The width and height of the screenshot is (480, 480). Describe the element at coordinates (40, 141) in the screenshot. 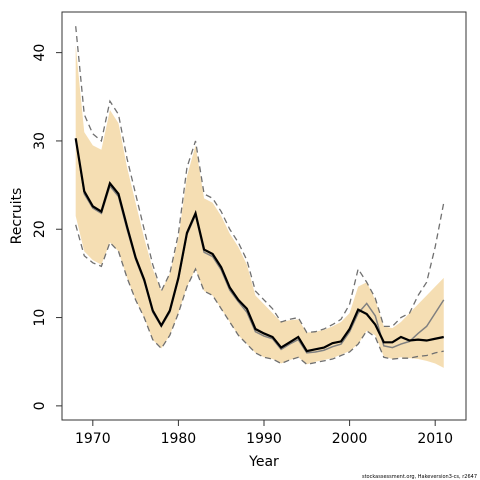

I see `y-tick-label: 30` at that location.